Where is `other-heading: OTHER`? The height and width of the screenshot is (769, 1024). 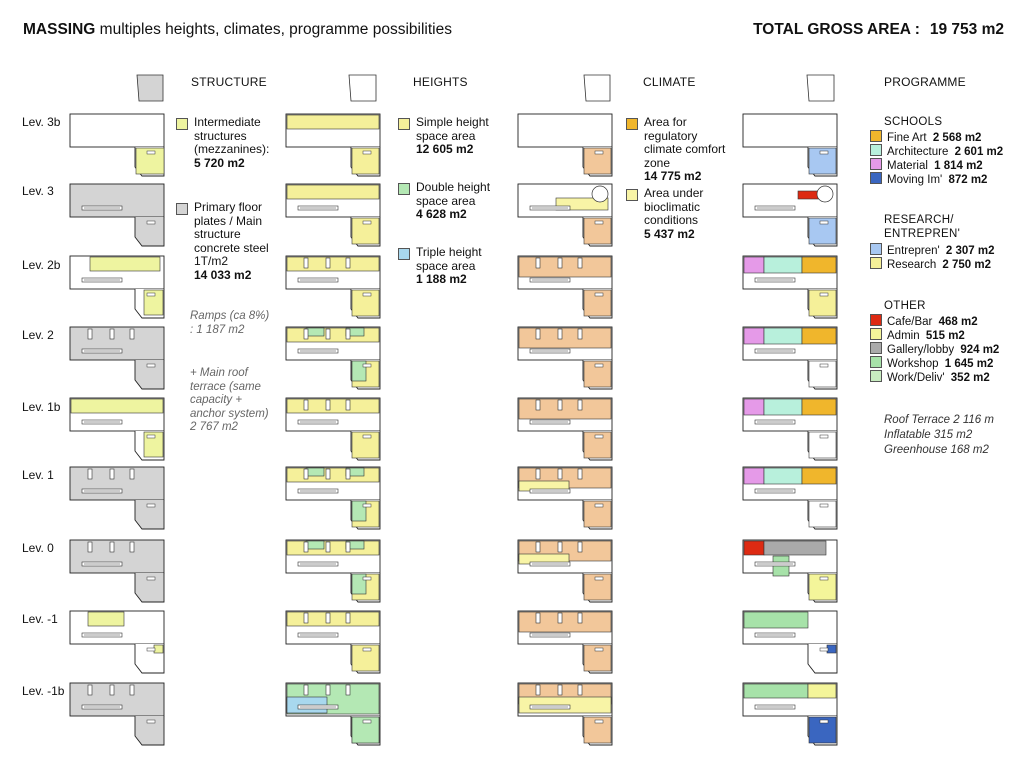 other-heading: OTHER is located at coordinates (905, 306).